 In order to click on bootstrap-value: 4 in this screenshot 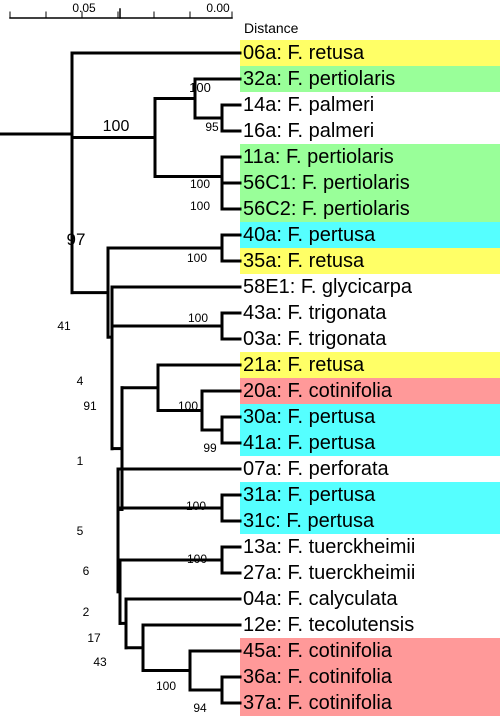, I will do `click(80, 381)`.